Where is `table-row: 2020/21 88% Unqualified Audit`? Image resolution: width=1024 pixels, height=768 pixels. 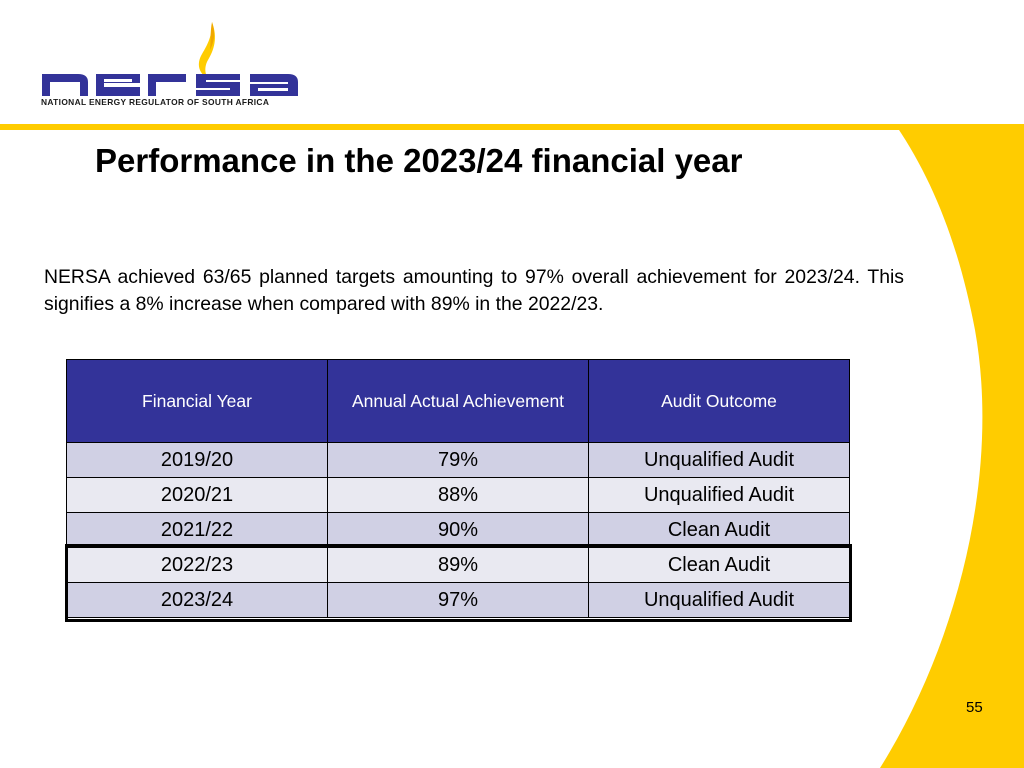 table-row: 2020/21 88% Unqualified Audit is located at coordinates (458, 495).